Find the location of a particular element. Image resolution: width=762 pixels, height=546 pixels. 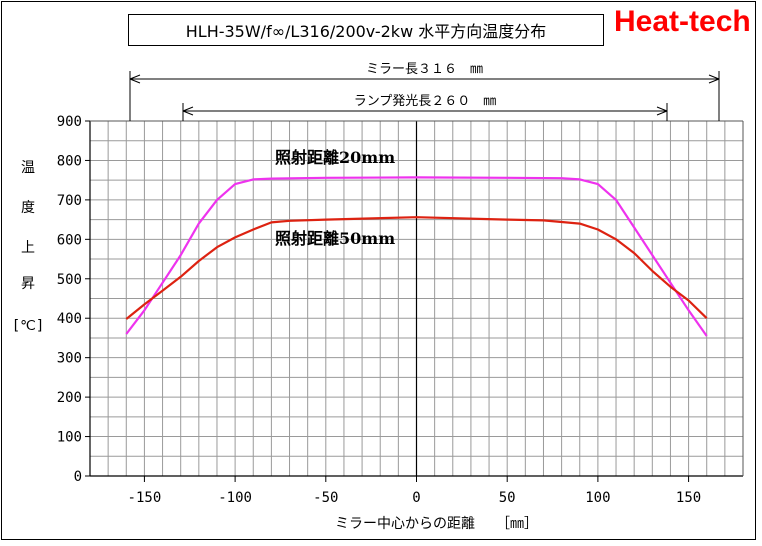

mirror-length-arrow-right is located at coordinates (714, 79).